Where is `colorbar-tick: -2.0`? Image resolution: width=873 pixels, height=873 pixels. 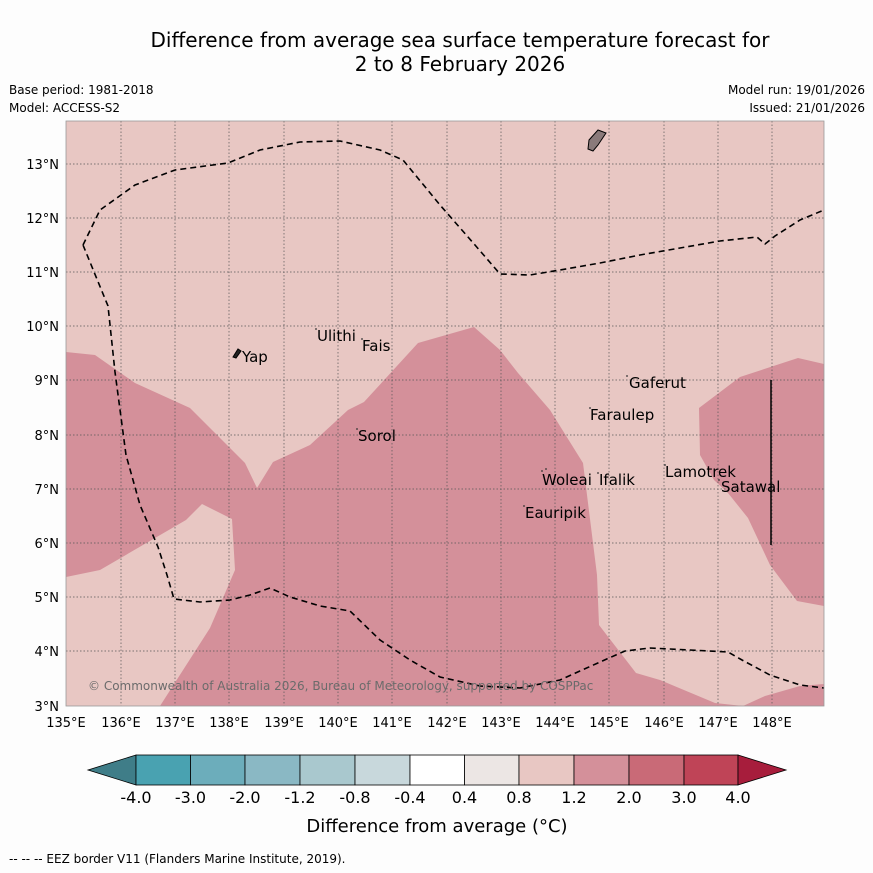
colorbar-tick: -2.0 is located at coordinates (244, 797).